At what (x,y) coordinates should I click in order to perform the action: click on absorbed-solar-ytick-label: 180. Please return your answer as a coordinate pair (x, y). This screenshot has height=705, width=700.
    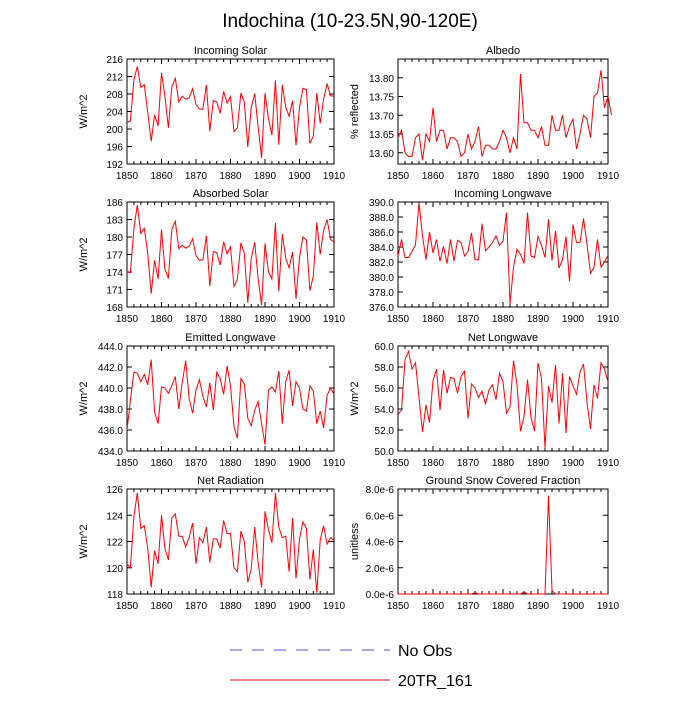
    Looking at the image, I should click on (114, 238).